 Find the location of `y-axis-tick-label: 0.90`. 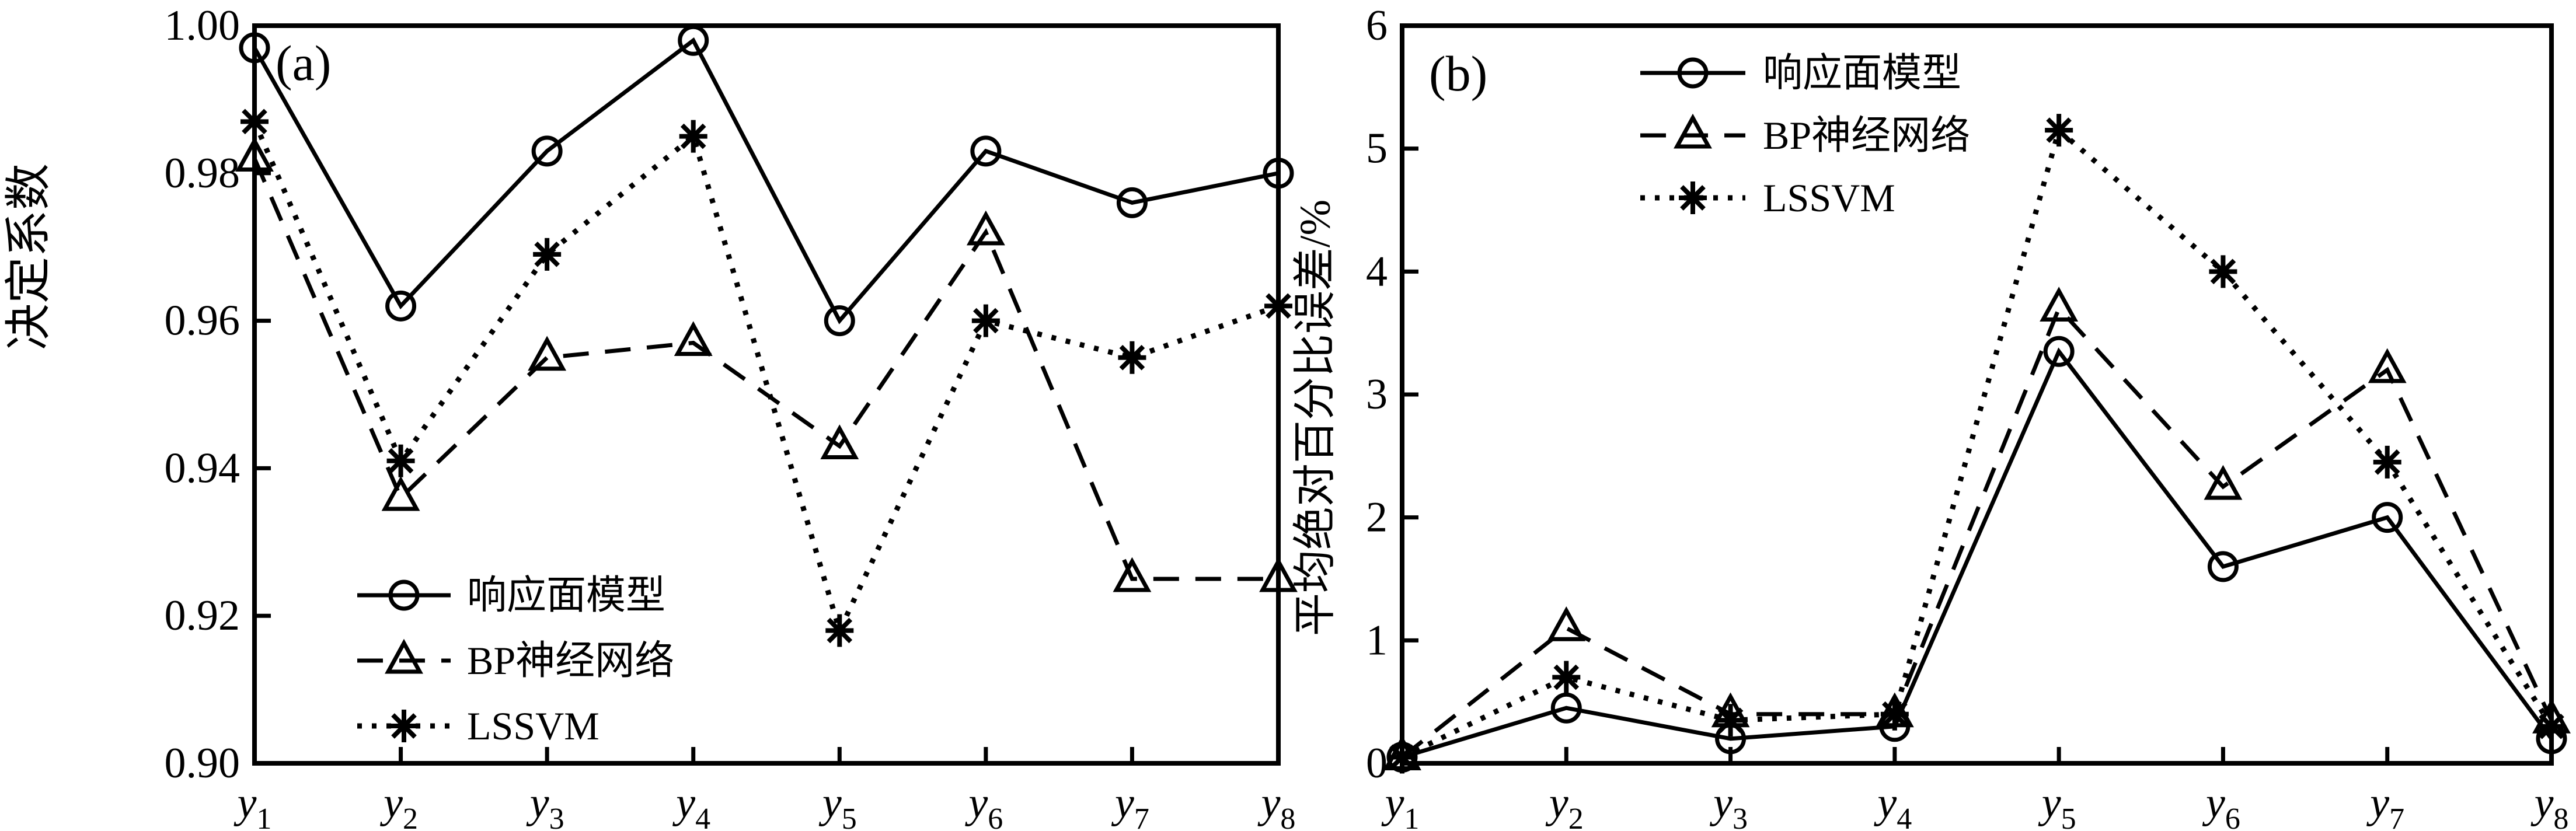

y-axis-tick-label: 0.90 is located at coordinates (203, 763).